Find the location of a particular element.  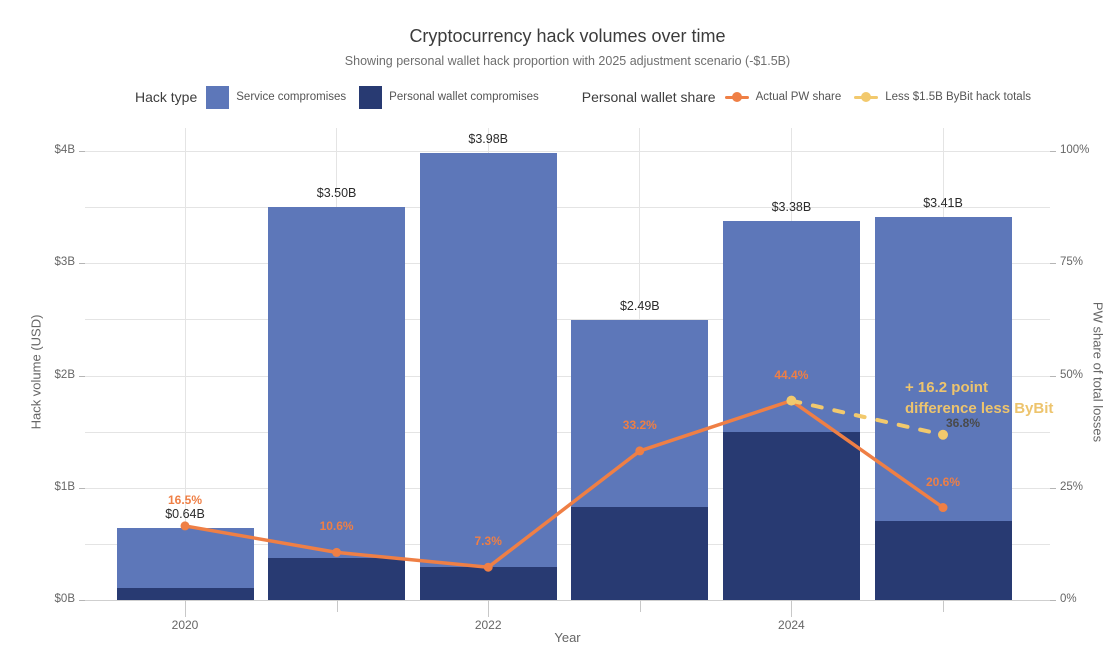

bar-2022-personal-wallet-segment is located at coordinates (488, 583).